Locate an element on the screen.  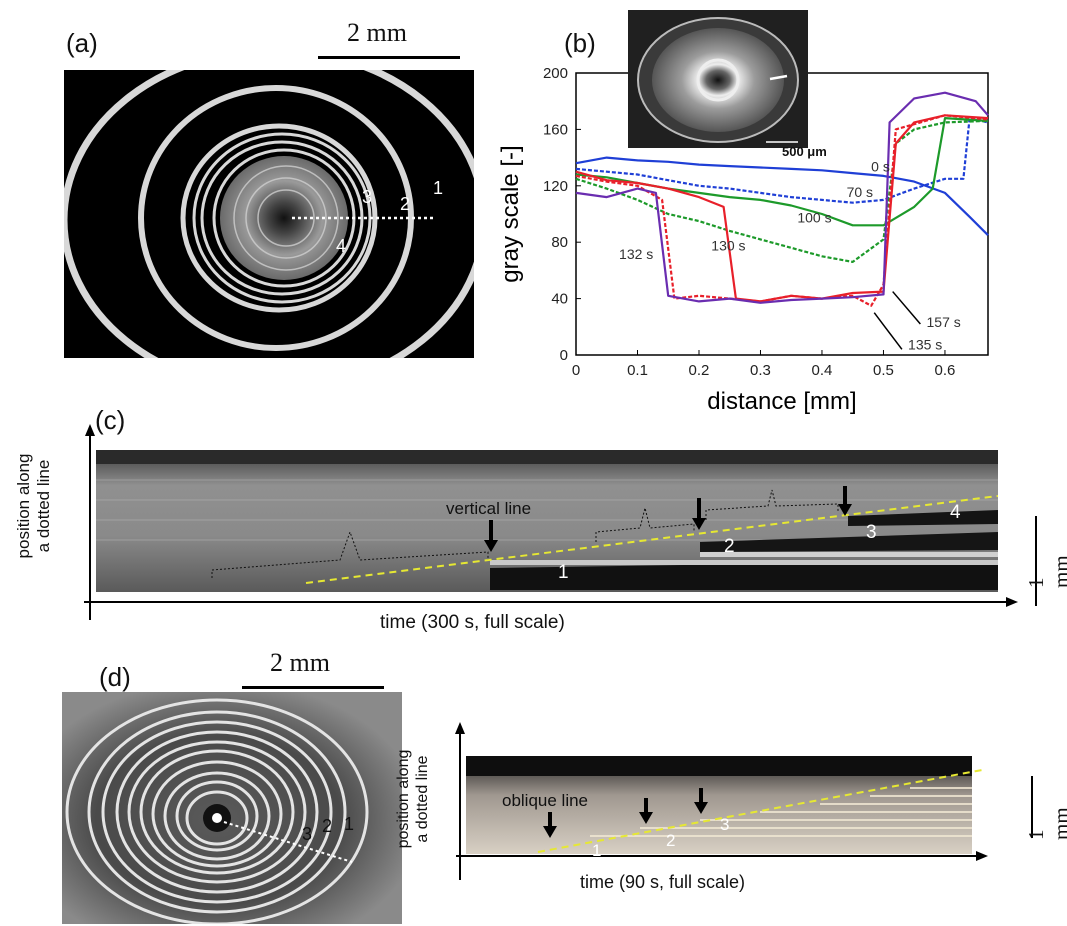
curve-label: 100 s is located at coordinates (814, 217).